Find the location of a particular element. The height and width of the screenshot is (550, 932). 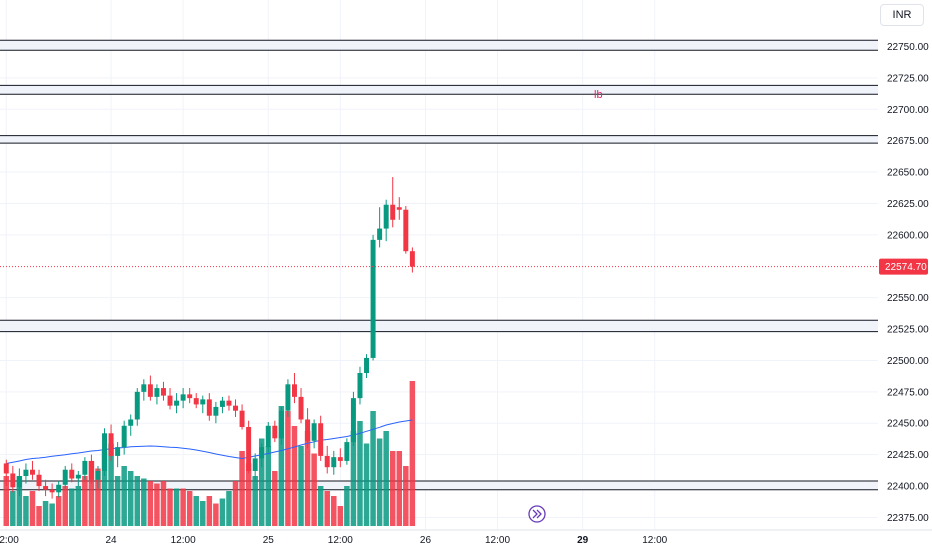

currency-button: INR is located at coordinates (902, 15).